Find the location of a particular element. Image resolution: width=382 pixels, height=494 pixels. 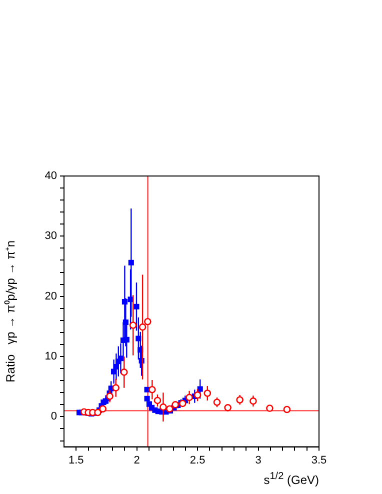

y-tick-label: 20 is located at coordinates (50, 296).